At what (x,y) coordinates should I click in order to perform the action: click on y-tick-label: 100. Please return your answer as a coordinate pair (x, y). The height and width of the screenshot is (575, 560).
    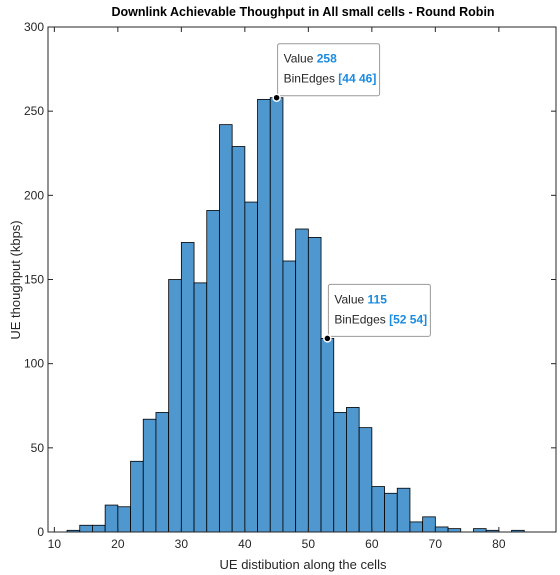
    Looking at the image, I should click on (34, 364).